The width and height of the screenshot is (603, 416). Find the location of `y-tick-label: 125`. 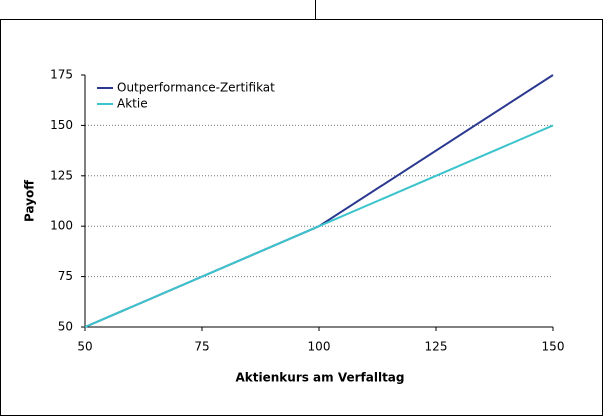

y-tick-label: 125 is located at coordinates (61, 175).